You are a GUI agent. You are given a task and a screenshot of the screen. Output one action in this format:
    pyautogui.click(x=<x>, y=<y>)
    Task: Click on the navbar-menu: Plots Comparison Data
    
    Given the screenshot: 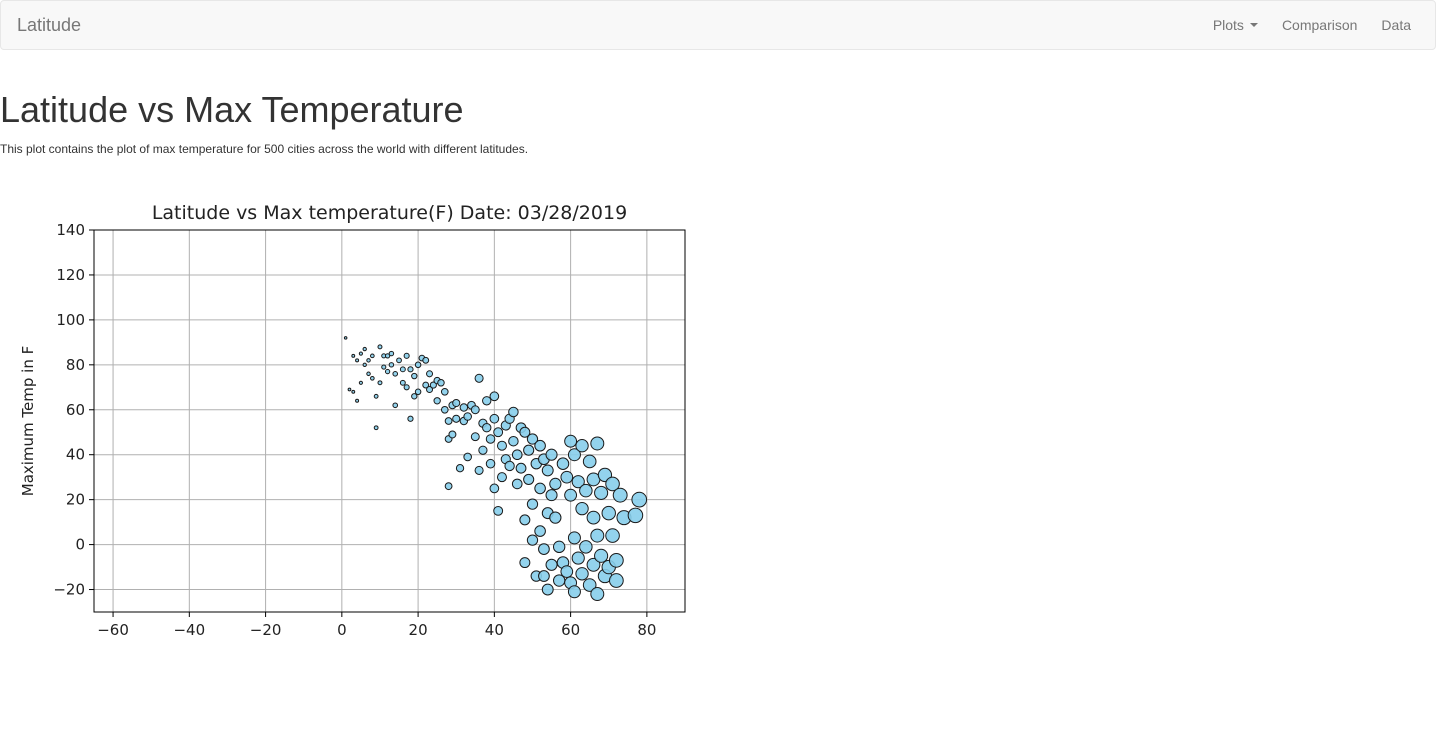 What is the action you would take?
    pyautogui.click(x=1312, y=25)
    